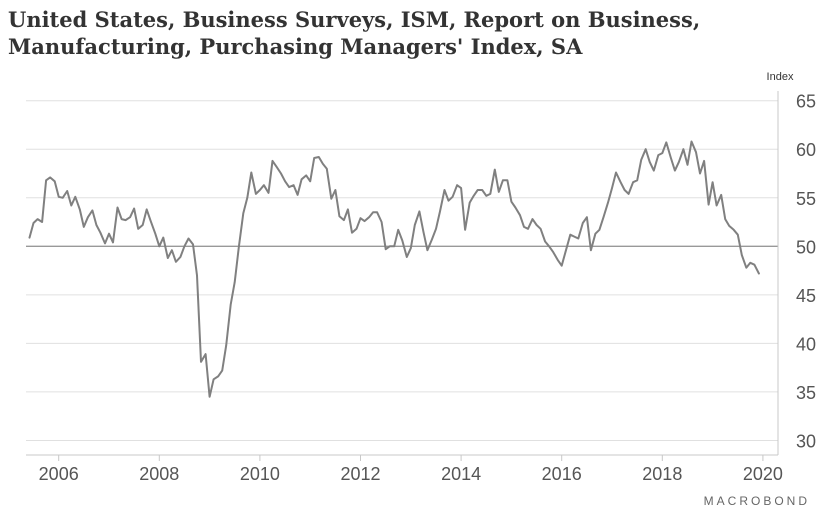 The width and height of the screenshot is (822, 519). Describe the element at coordinates (662, 474) in the screenshot. I see `x-tick-label: 2018` at that location.